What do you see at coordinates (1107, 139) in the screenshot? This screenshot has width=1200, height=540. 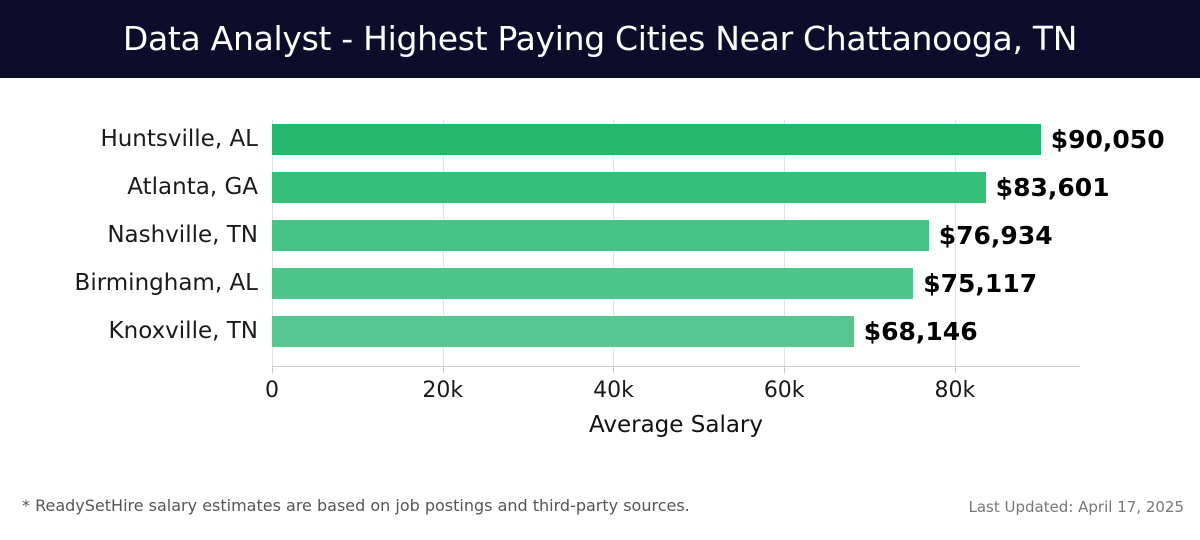 I see `bar-value-label: $90,050` at bounding box center [1107, 139].